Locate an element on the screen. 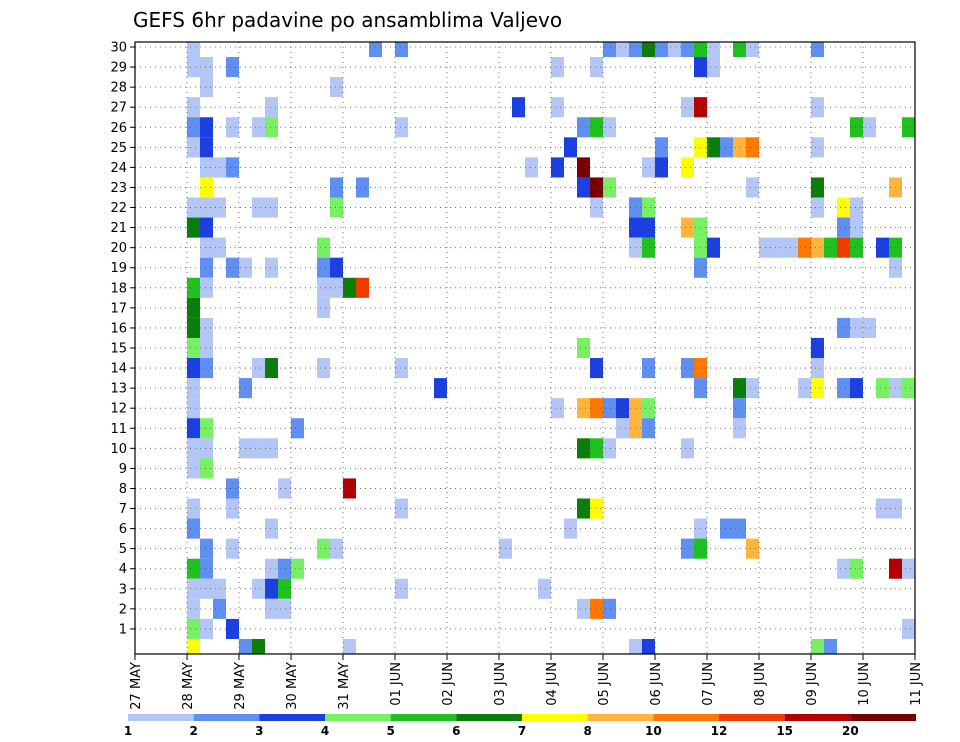  x-tick-label: 30 MAY is located at coordinates (292, 686).